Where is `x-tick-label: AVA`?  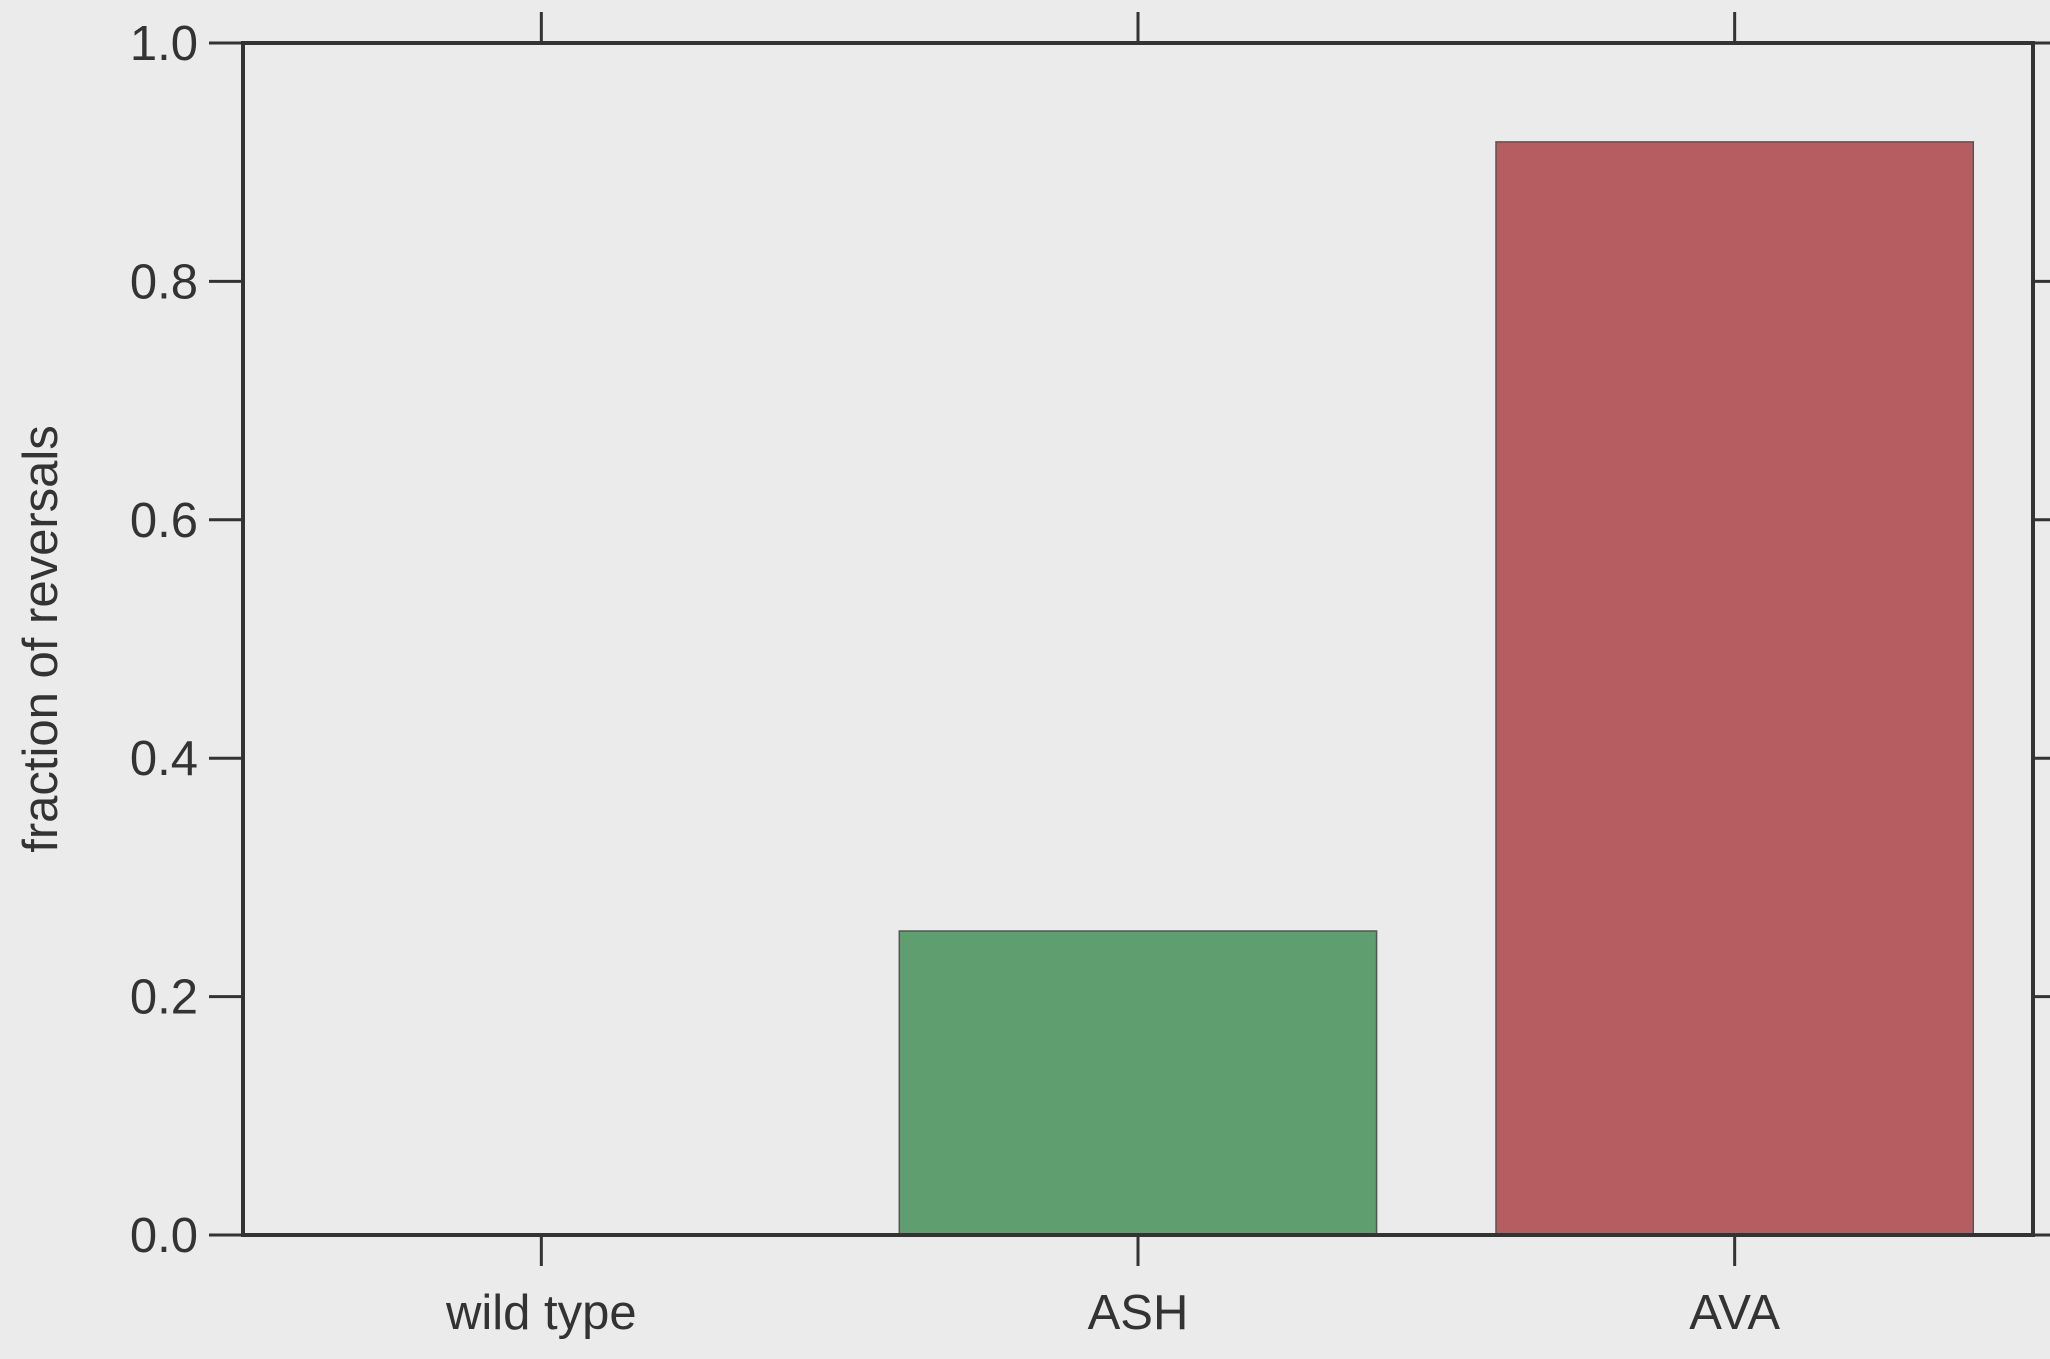 x-tick-label: AVA is located at coordinates (1734, 1313).